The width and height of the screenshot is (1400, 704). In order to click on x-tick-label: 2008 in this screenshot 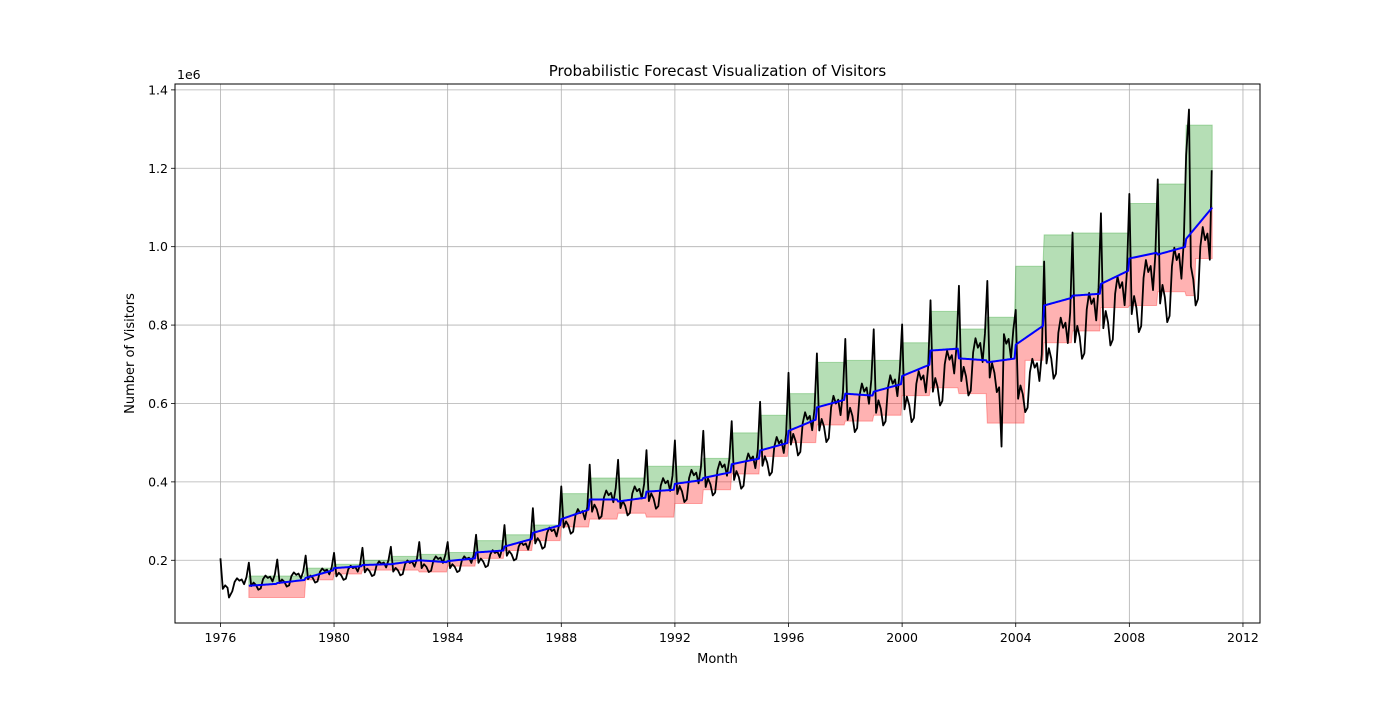, I will do `click(1129, 637)`.